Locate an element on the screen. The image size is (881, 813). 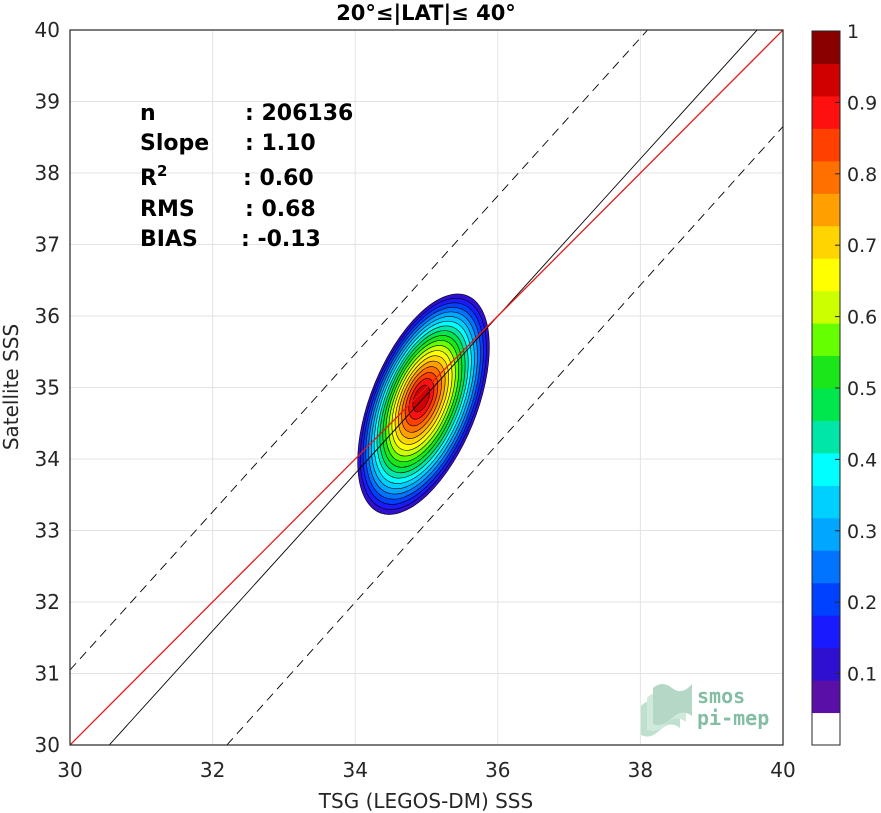
y-tick-label: 31 is located at coordinates (47, 674).